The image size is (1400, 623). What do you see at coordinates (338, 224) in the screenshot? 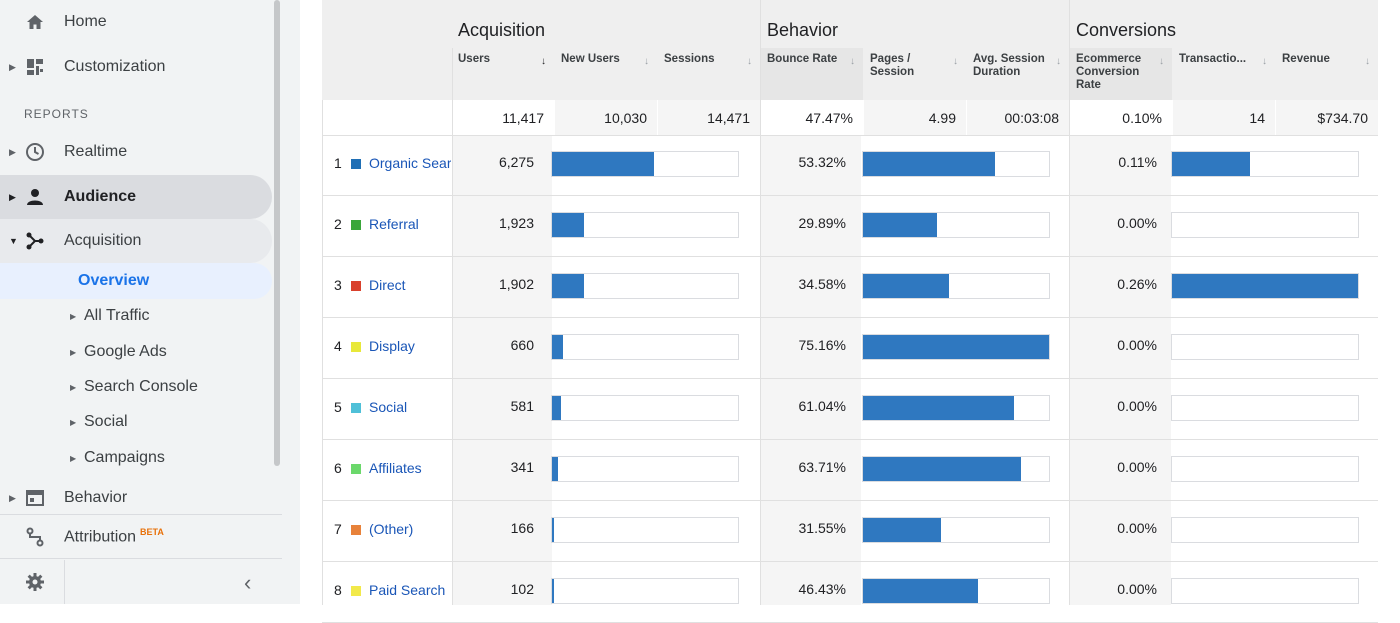
I see `row-number: 2` at bounding box center [338, 224].